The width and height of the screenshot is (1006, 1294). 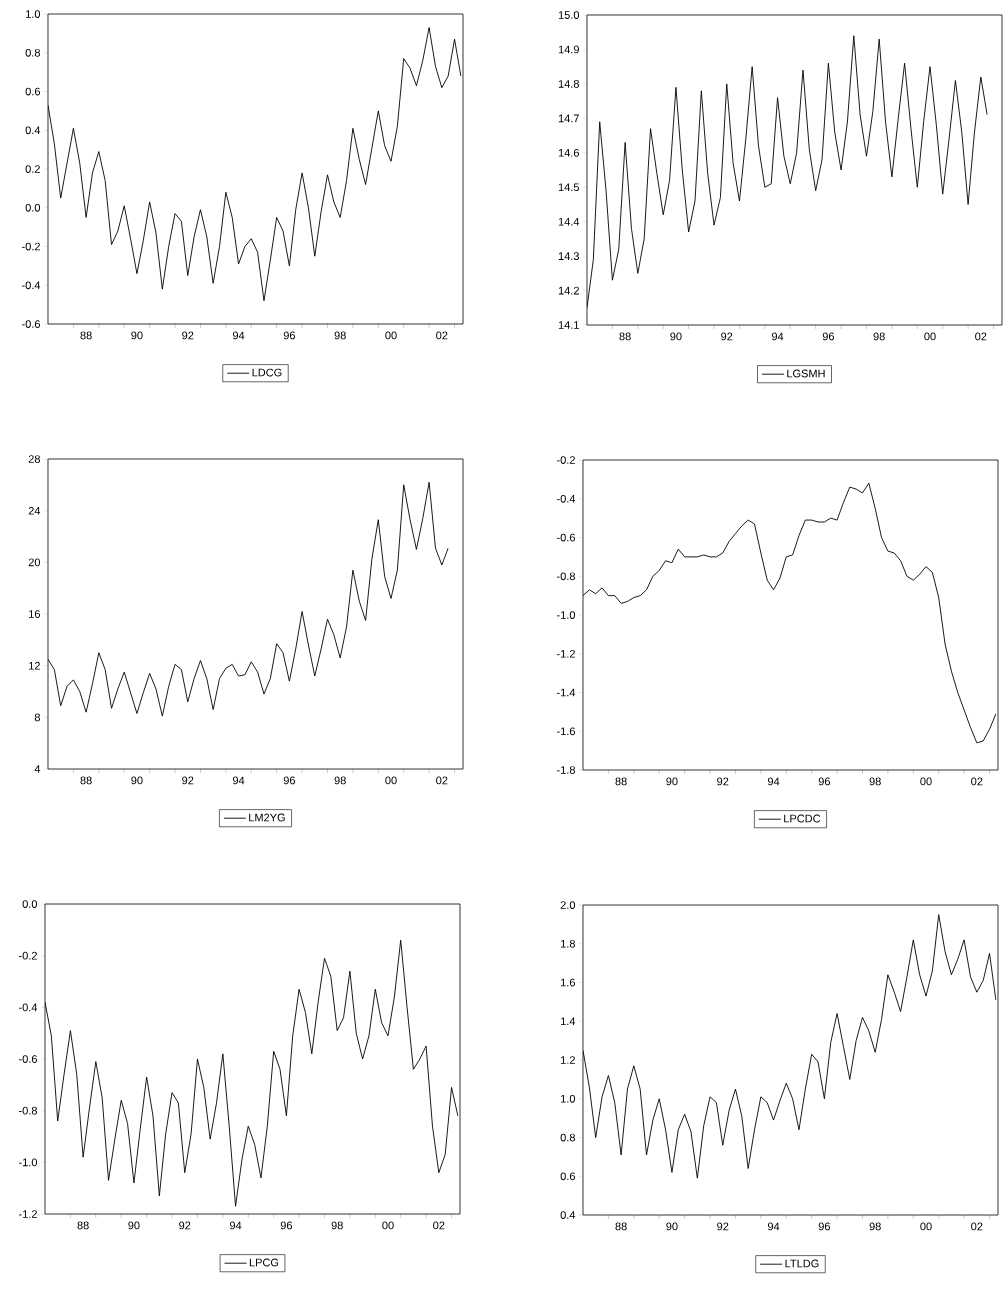 I want to click on y-tick-label: 24, so click(x=34, y=510).